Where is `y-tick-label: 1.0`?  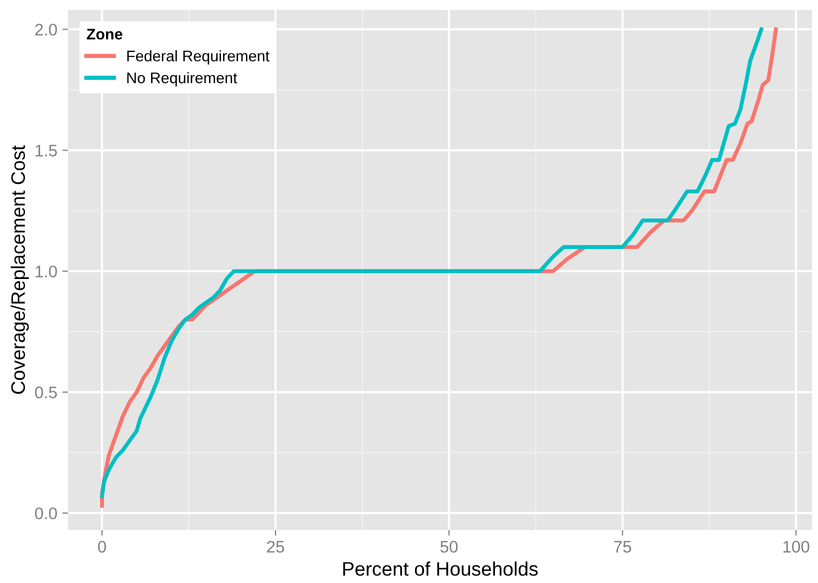
y-tick-label: 1.0 is located at coordinates (46, 272).